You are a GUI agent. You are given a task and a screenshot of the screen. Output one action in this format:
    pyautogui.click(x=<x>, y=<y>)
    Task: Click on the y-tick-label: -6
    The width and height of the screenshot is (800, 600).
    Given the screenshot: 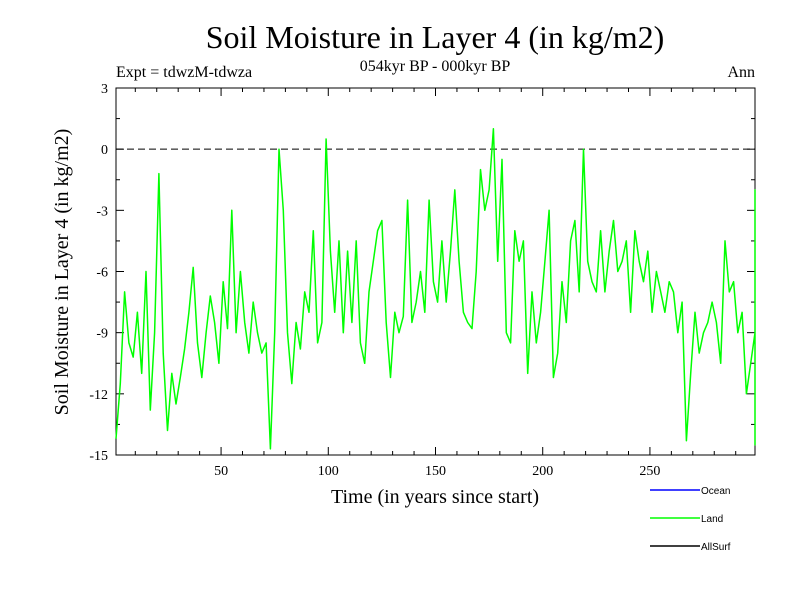 What is the action you would take?
    pyautogui.click(x=102, y=273)
    